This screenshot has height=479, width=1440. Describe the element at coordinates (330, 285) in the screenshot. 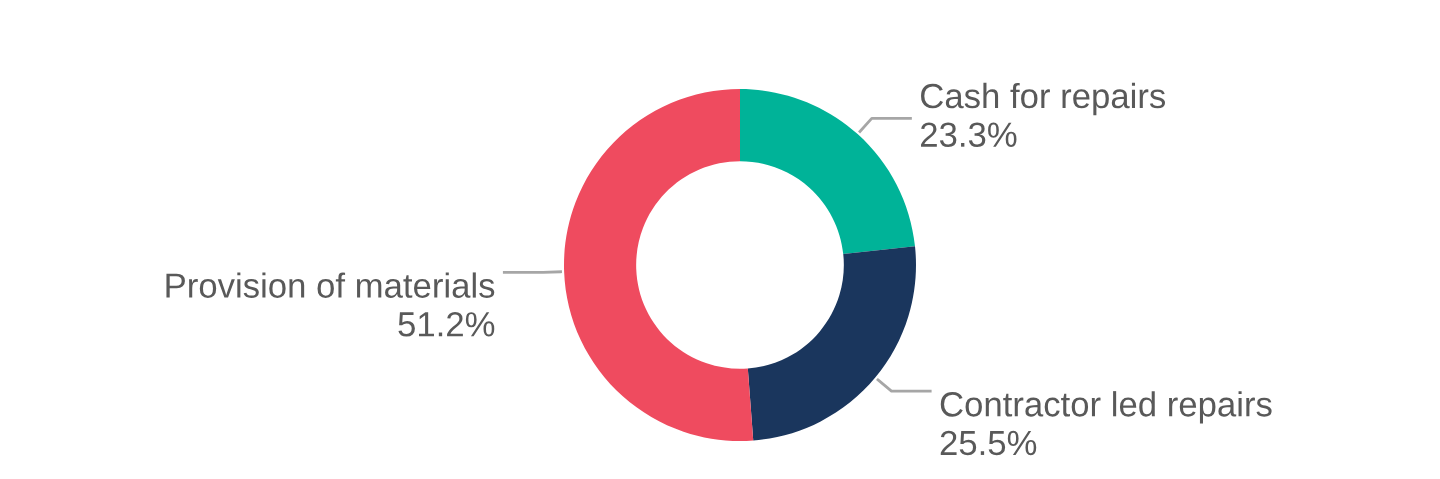

I see `slice-label: Provision of materials` at that location.